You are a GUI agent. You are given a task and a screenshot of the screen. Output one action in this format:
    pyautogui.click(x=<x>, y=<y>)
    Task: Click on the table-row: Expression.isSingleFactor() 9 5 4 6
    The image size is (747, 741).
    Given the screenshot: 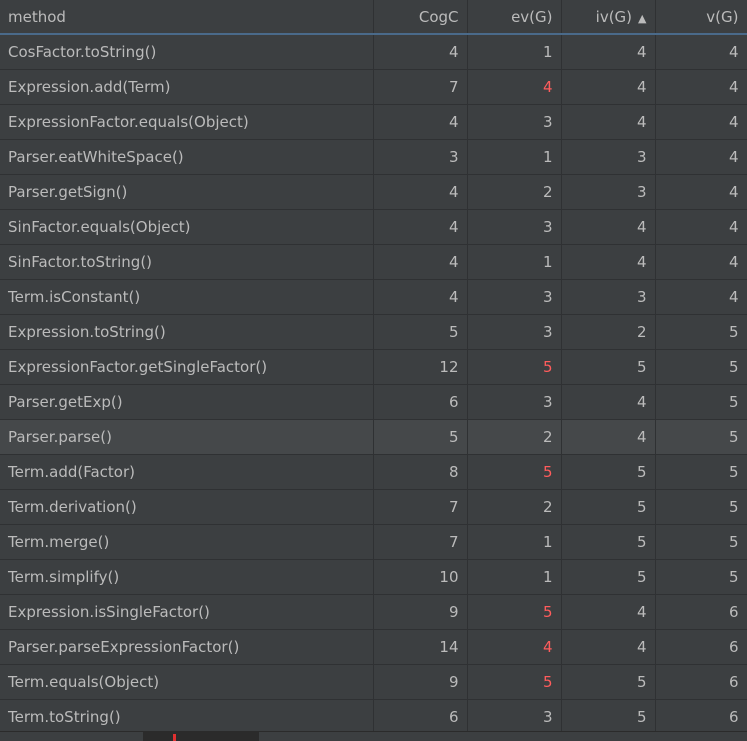 What is the action you would take?
    pyautogui.click(x=373, y=612)
    